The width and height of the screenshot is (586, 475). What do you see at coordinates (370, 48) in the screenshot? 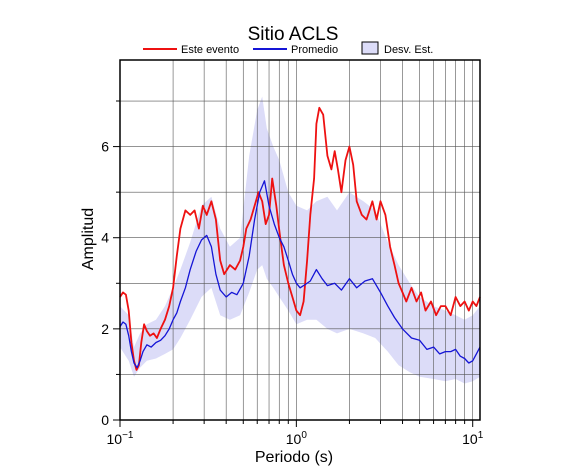
I see `legend-swatch-desv-est` at bounding box center [370, 48].